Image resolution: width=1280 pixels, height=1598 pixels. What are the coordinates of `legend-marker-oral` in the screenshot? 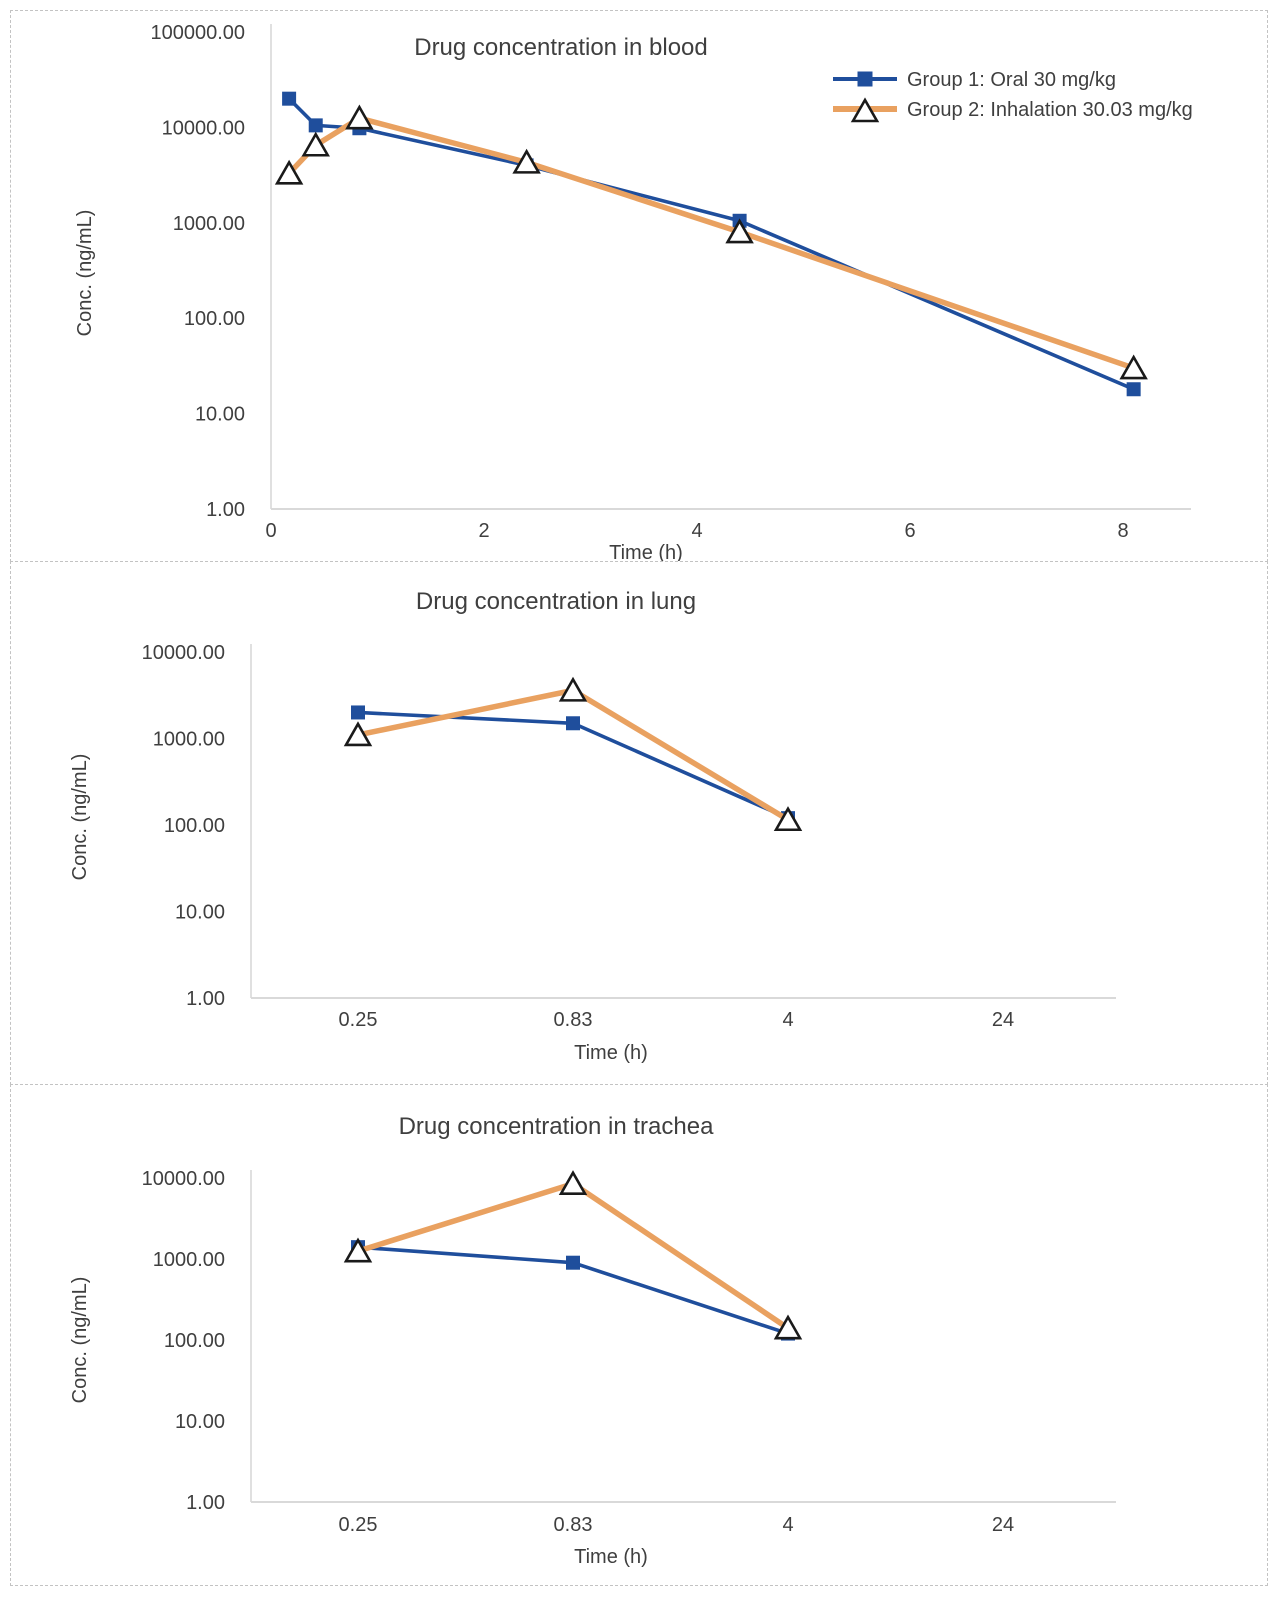 It's located at (865, 79).